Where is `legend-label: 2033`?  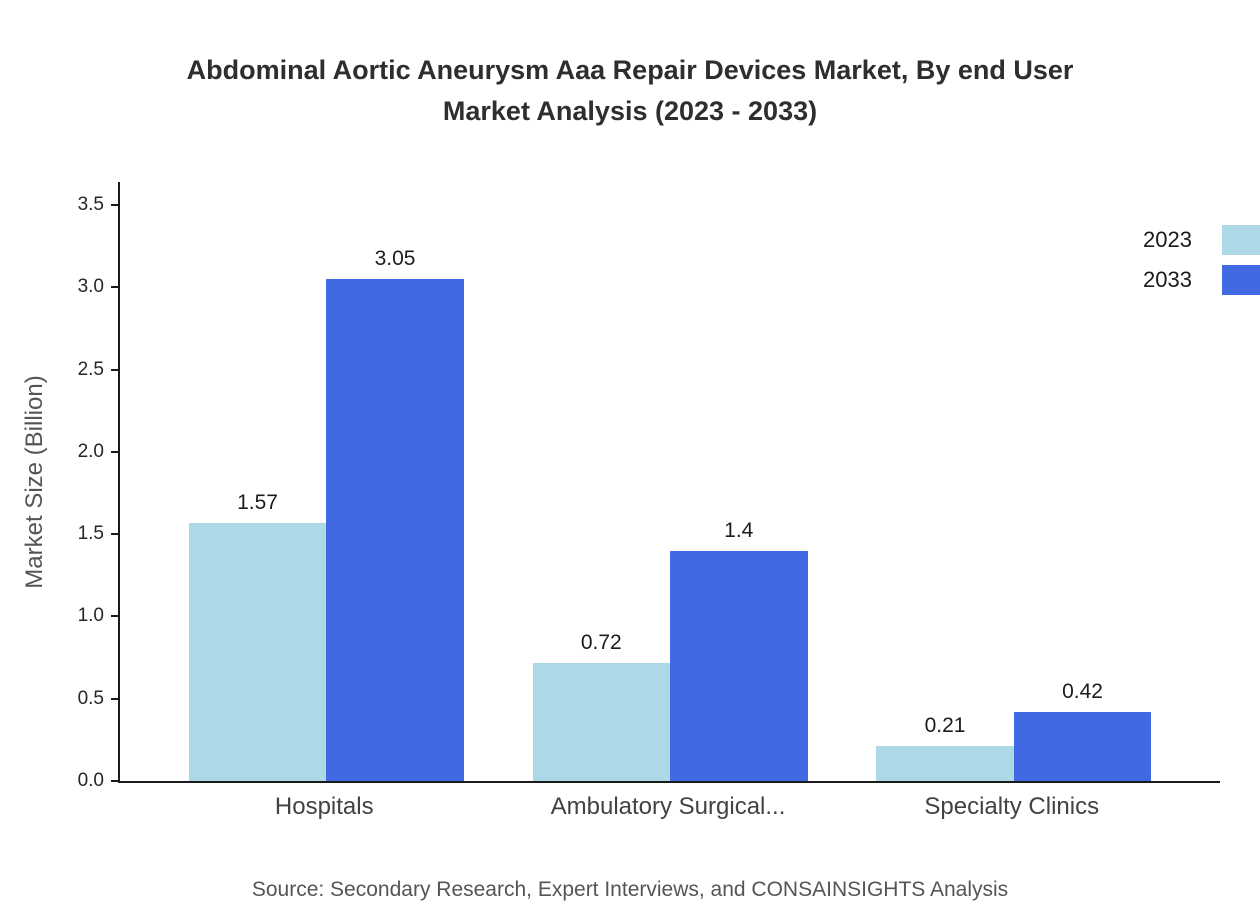
legend-label: 2033 is located at coordinates (1167, 279).